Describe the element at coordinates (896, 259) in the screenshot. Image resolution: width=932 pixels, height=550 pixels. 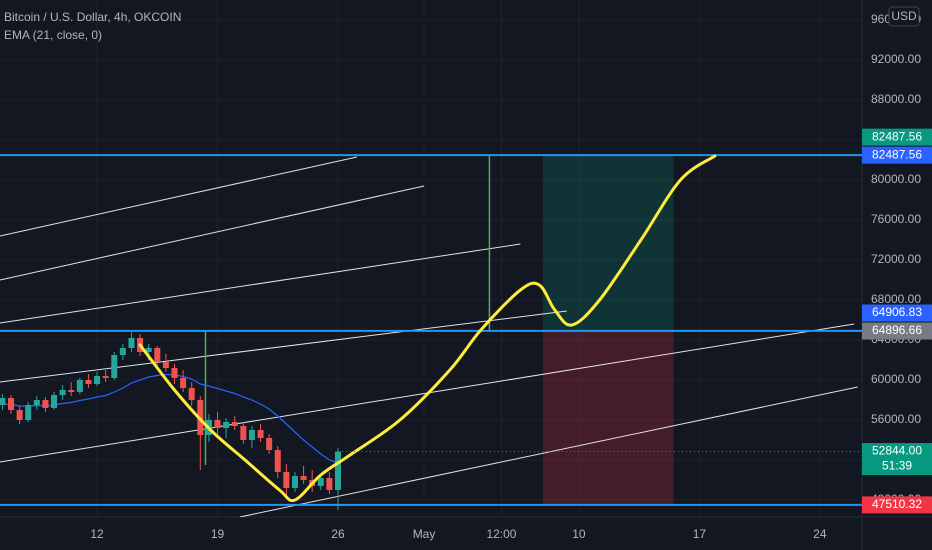
I see `y-tick-label: 72000.00` at that location.